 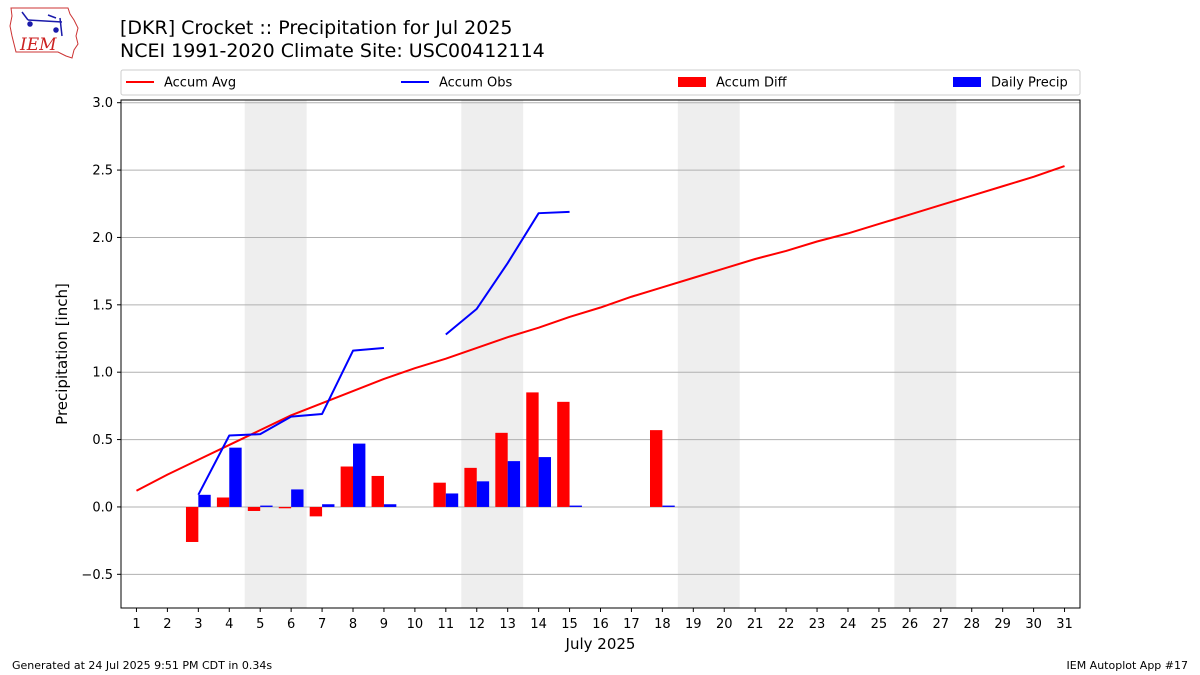 I want to click on weather-station-icon, so click(x=42, y=24).